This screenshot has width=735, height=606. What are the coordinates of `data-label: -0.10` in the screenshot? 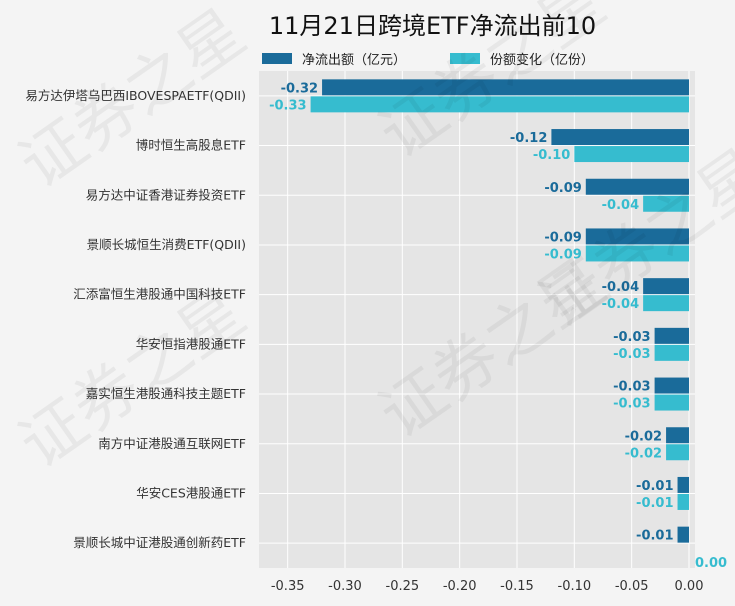 It's located at (551, 155).